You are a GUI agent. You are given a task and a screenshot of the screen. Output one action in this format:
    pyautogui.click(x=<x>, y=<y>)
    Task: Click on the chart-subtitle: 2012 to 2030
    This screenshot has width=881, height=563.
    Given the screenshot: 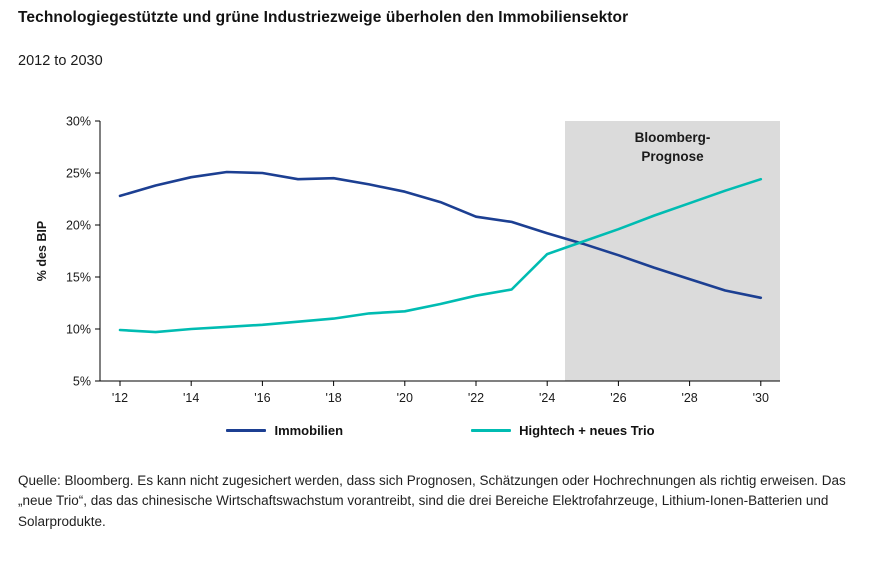 What is the action you would take?
    pyautogui.click(x=60, y=61)
    